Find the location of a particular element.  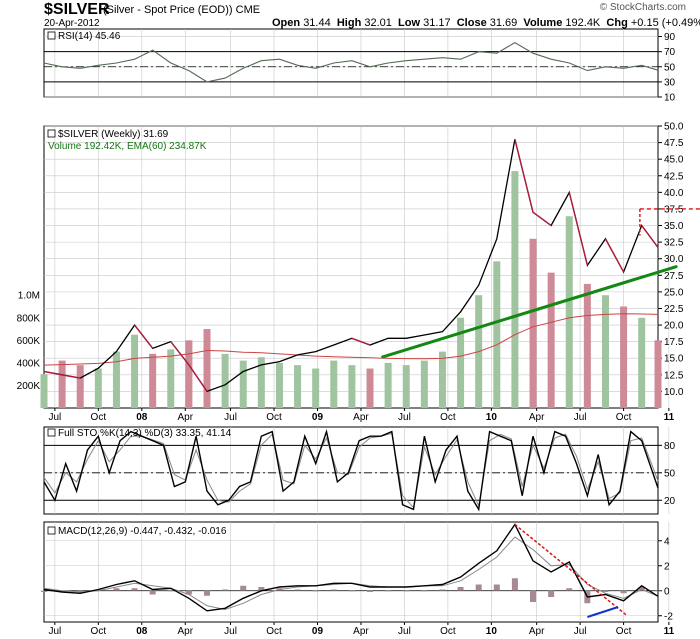

macd-divergence-indicator-line is located at coordinates (603, 612).